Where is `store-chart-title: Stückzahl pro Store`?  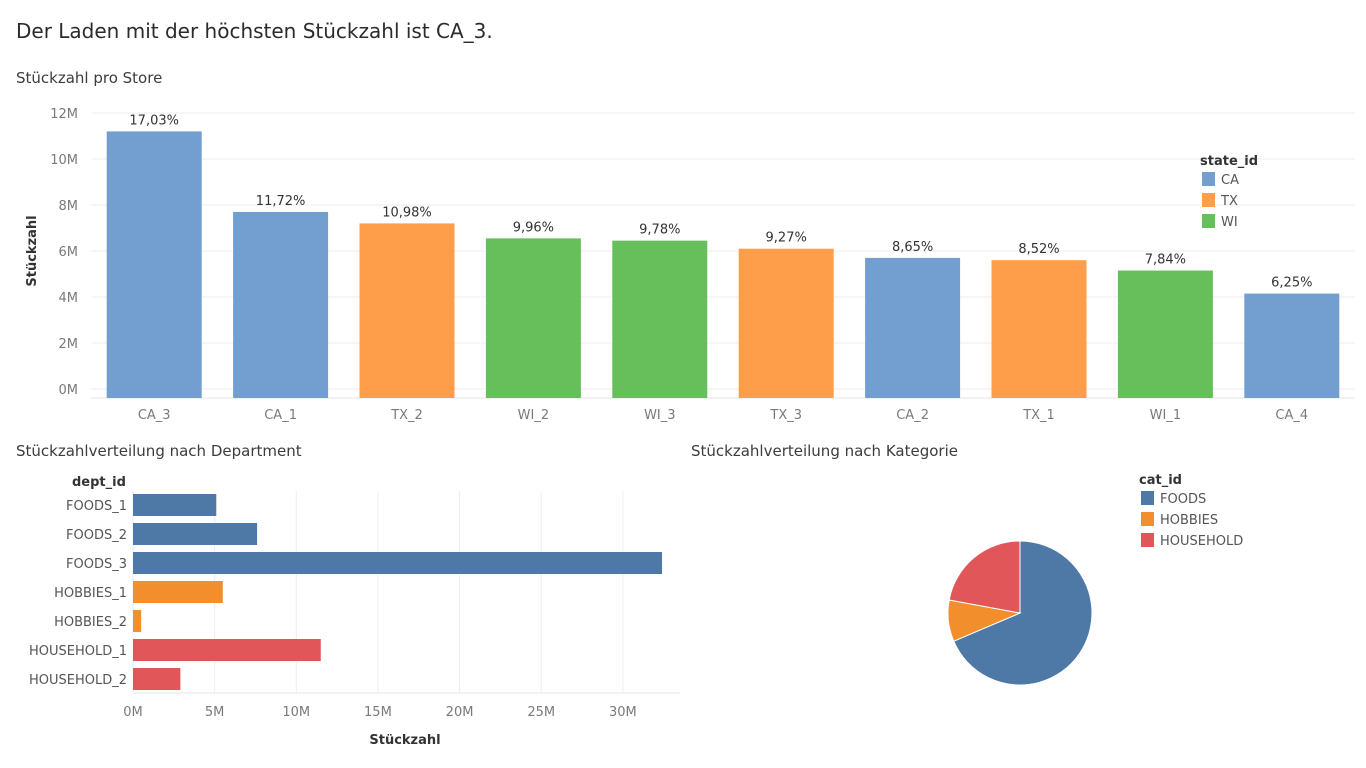 store-chart-title: Stückzahl pro Store is located at coordinates (89, 78).